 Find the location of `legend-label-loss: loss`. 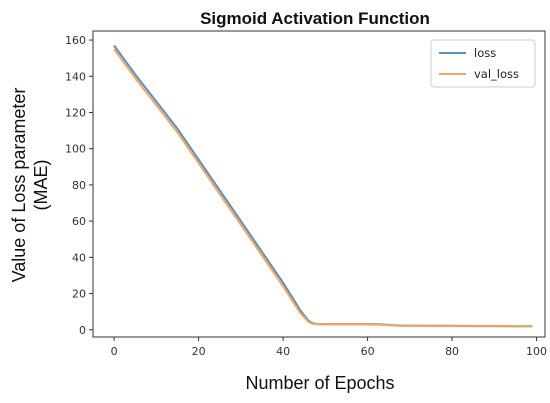

legend-label-loss: loss is located at coordinates (485, 53).